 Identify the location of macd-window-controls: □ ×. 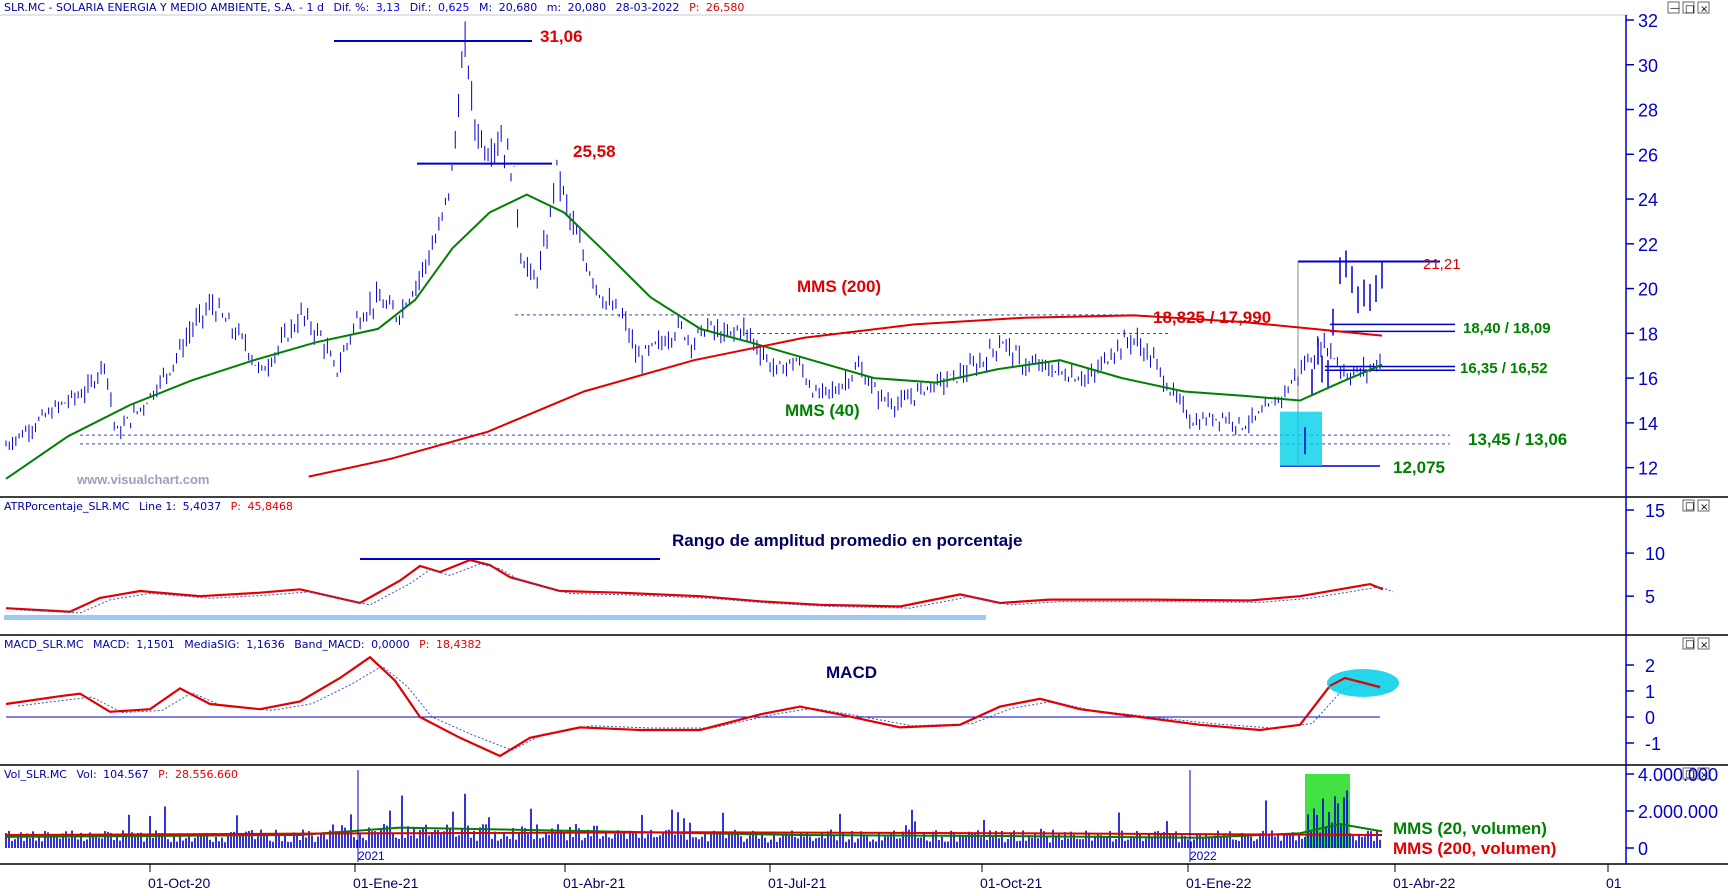
(1696, 644).